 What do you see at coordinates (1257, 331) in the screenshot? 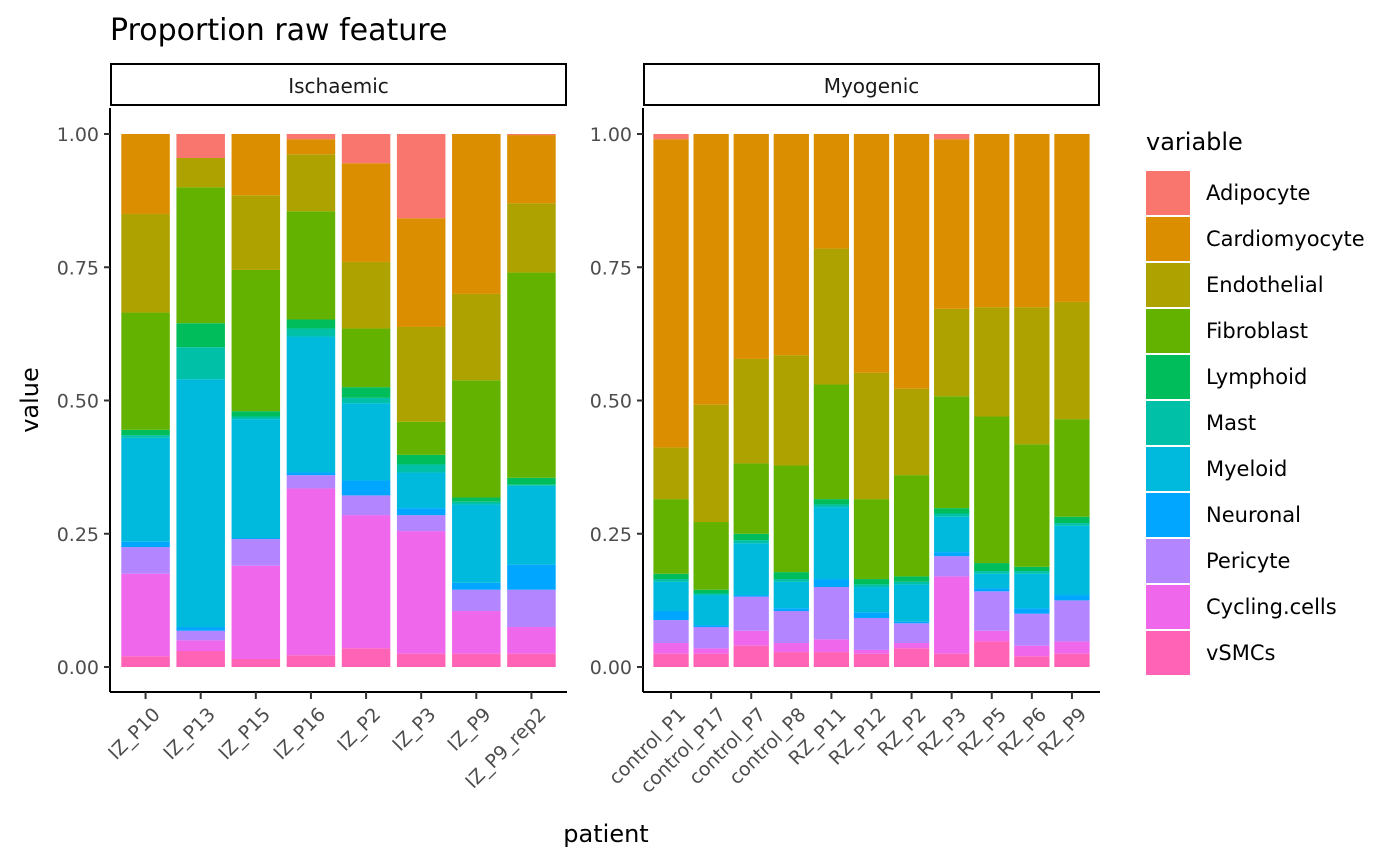
I see `legend-label: Fibroblast` at bounding box center [1257, 331].